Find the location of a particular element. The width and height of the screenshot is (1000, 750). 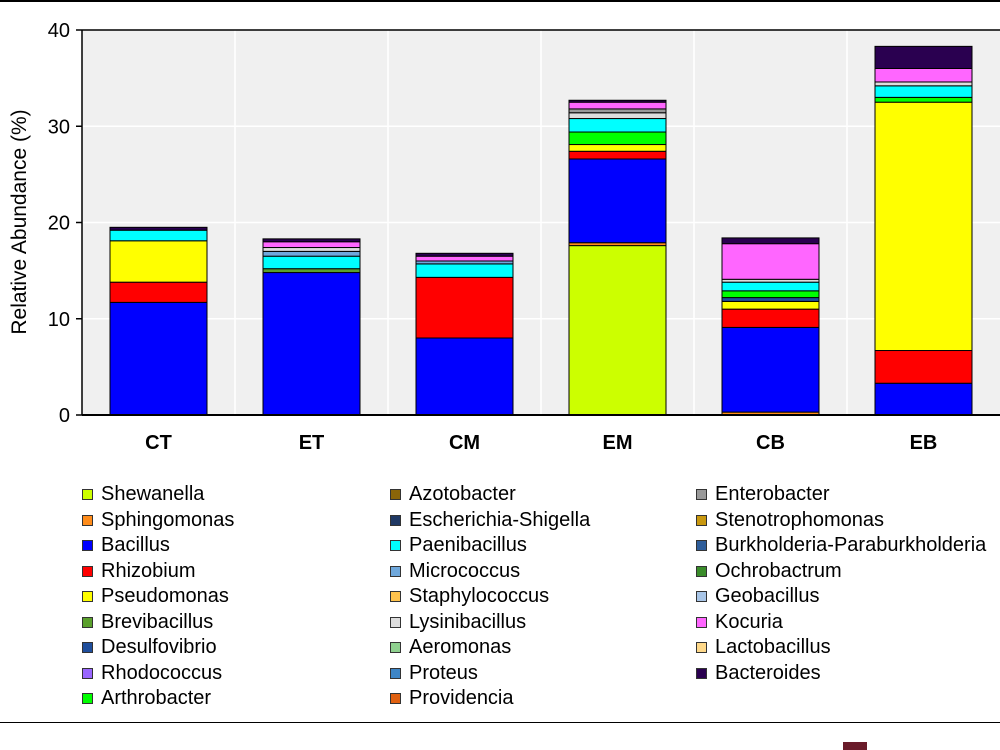

legend-label: Bacteroides is located at coordinates (768, 672).